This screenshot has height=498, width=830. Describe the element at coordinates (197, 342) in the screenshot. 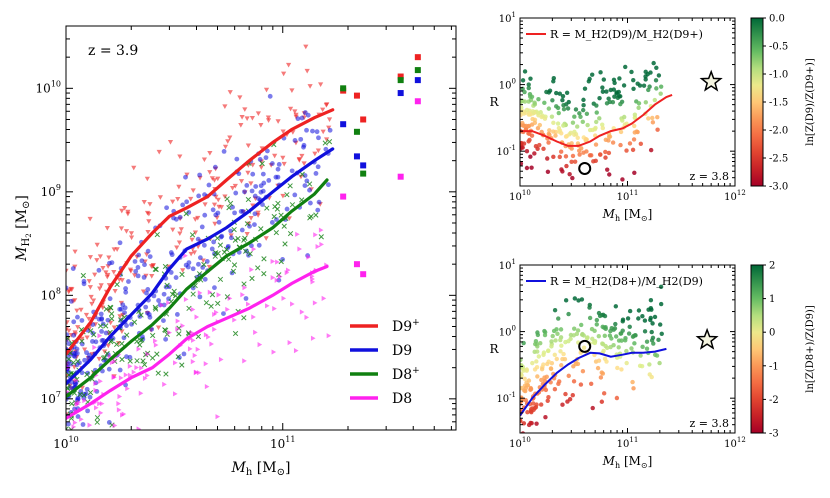

I see `median-line-d8` at that location.